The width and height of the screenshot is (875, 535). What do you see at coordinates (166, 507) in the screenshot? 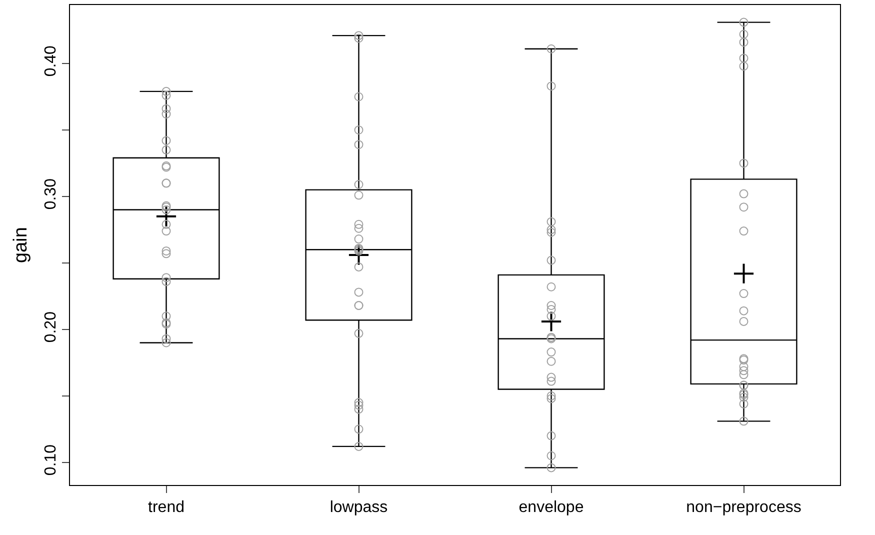
I see `x-tick-label: trend` at bounding box center [166, 507].